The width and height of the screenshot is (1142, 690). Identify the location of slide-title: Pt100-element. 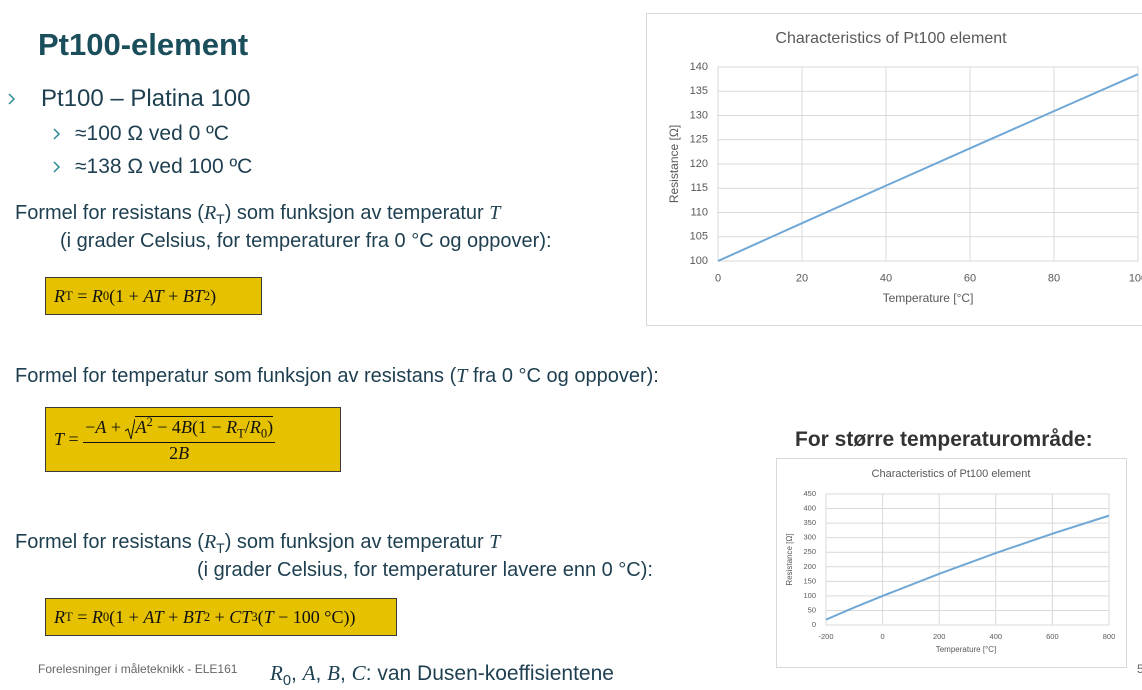
(143, 44).